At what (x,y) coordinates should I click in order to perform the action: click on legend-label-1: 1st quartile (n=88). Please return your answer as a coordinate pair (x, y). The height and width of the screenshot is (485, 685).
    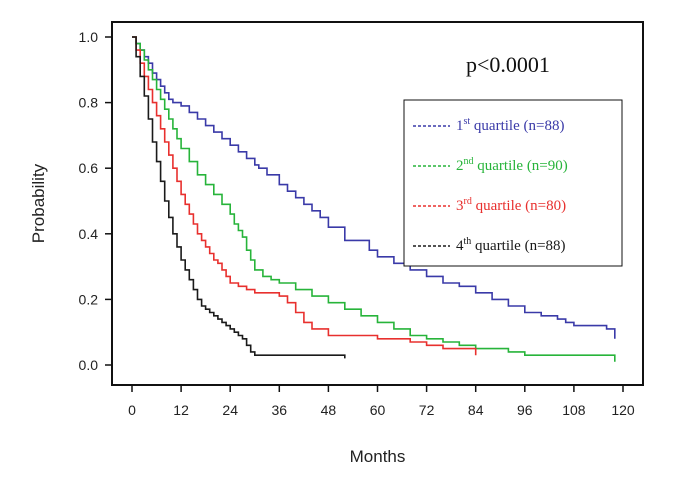
    Looking at the image, I should click on (510, 125).